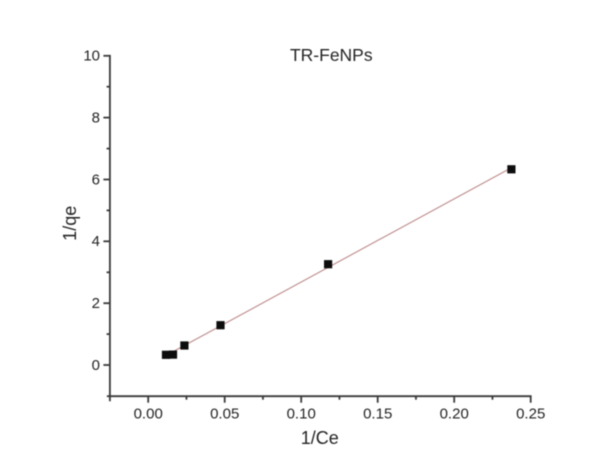  What do you see at coordinates (454, 414) in the screenshot?
I see `svg-text: 0.20` at bounding box center [454, 414].